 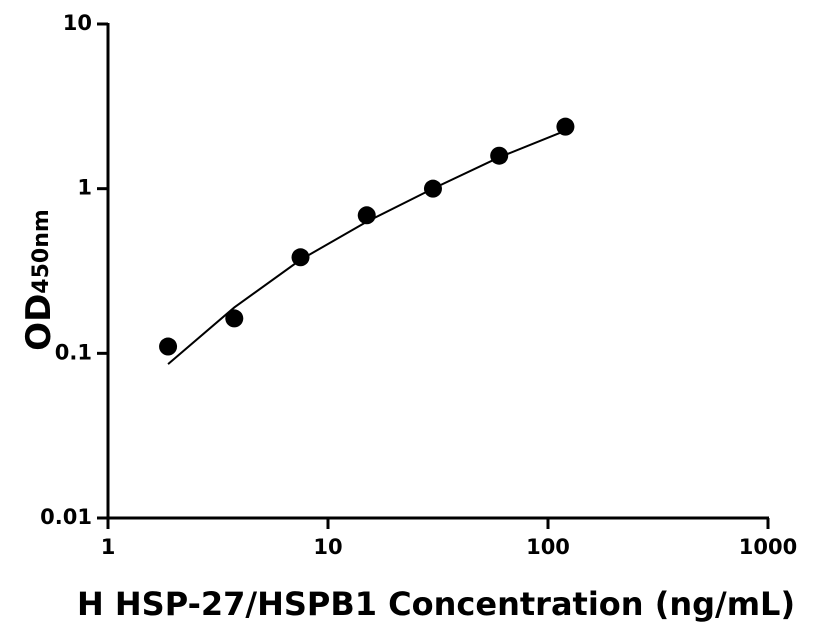 I want to click on x-tick-label: 10, so click(x=327, y=547).